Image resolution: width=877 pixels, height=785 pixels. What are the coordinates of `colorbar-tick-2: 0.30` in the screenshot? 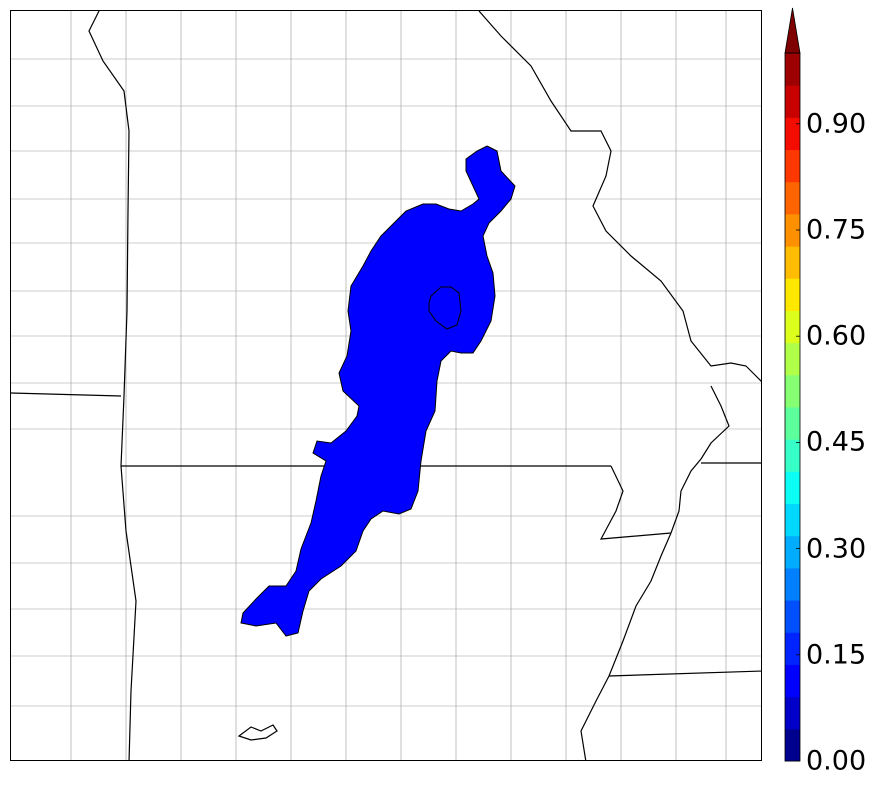 It's located at (836, 549).